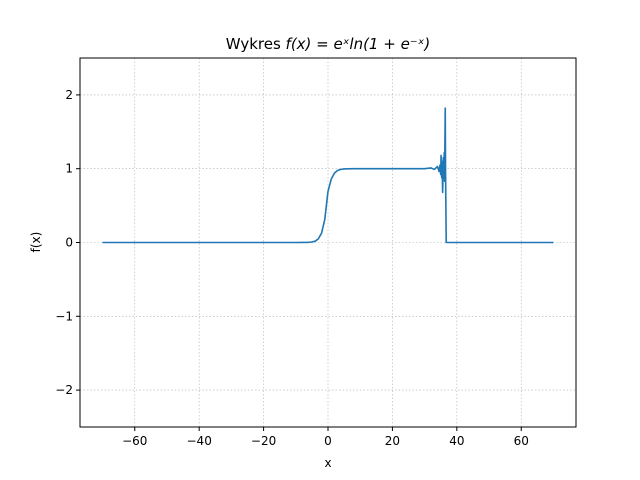  What do you see at coordinates (69, 95) in the screenshot?
I see `y-tick-label: 2` at bounding box center [69, 95].